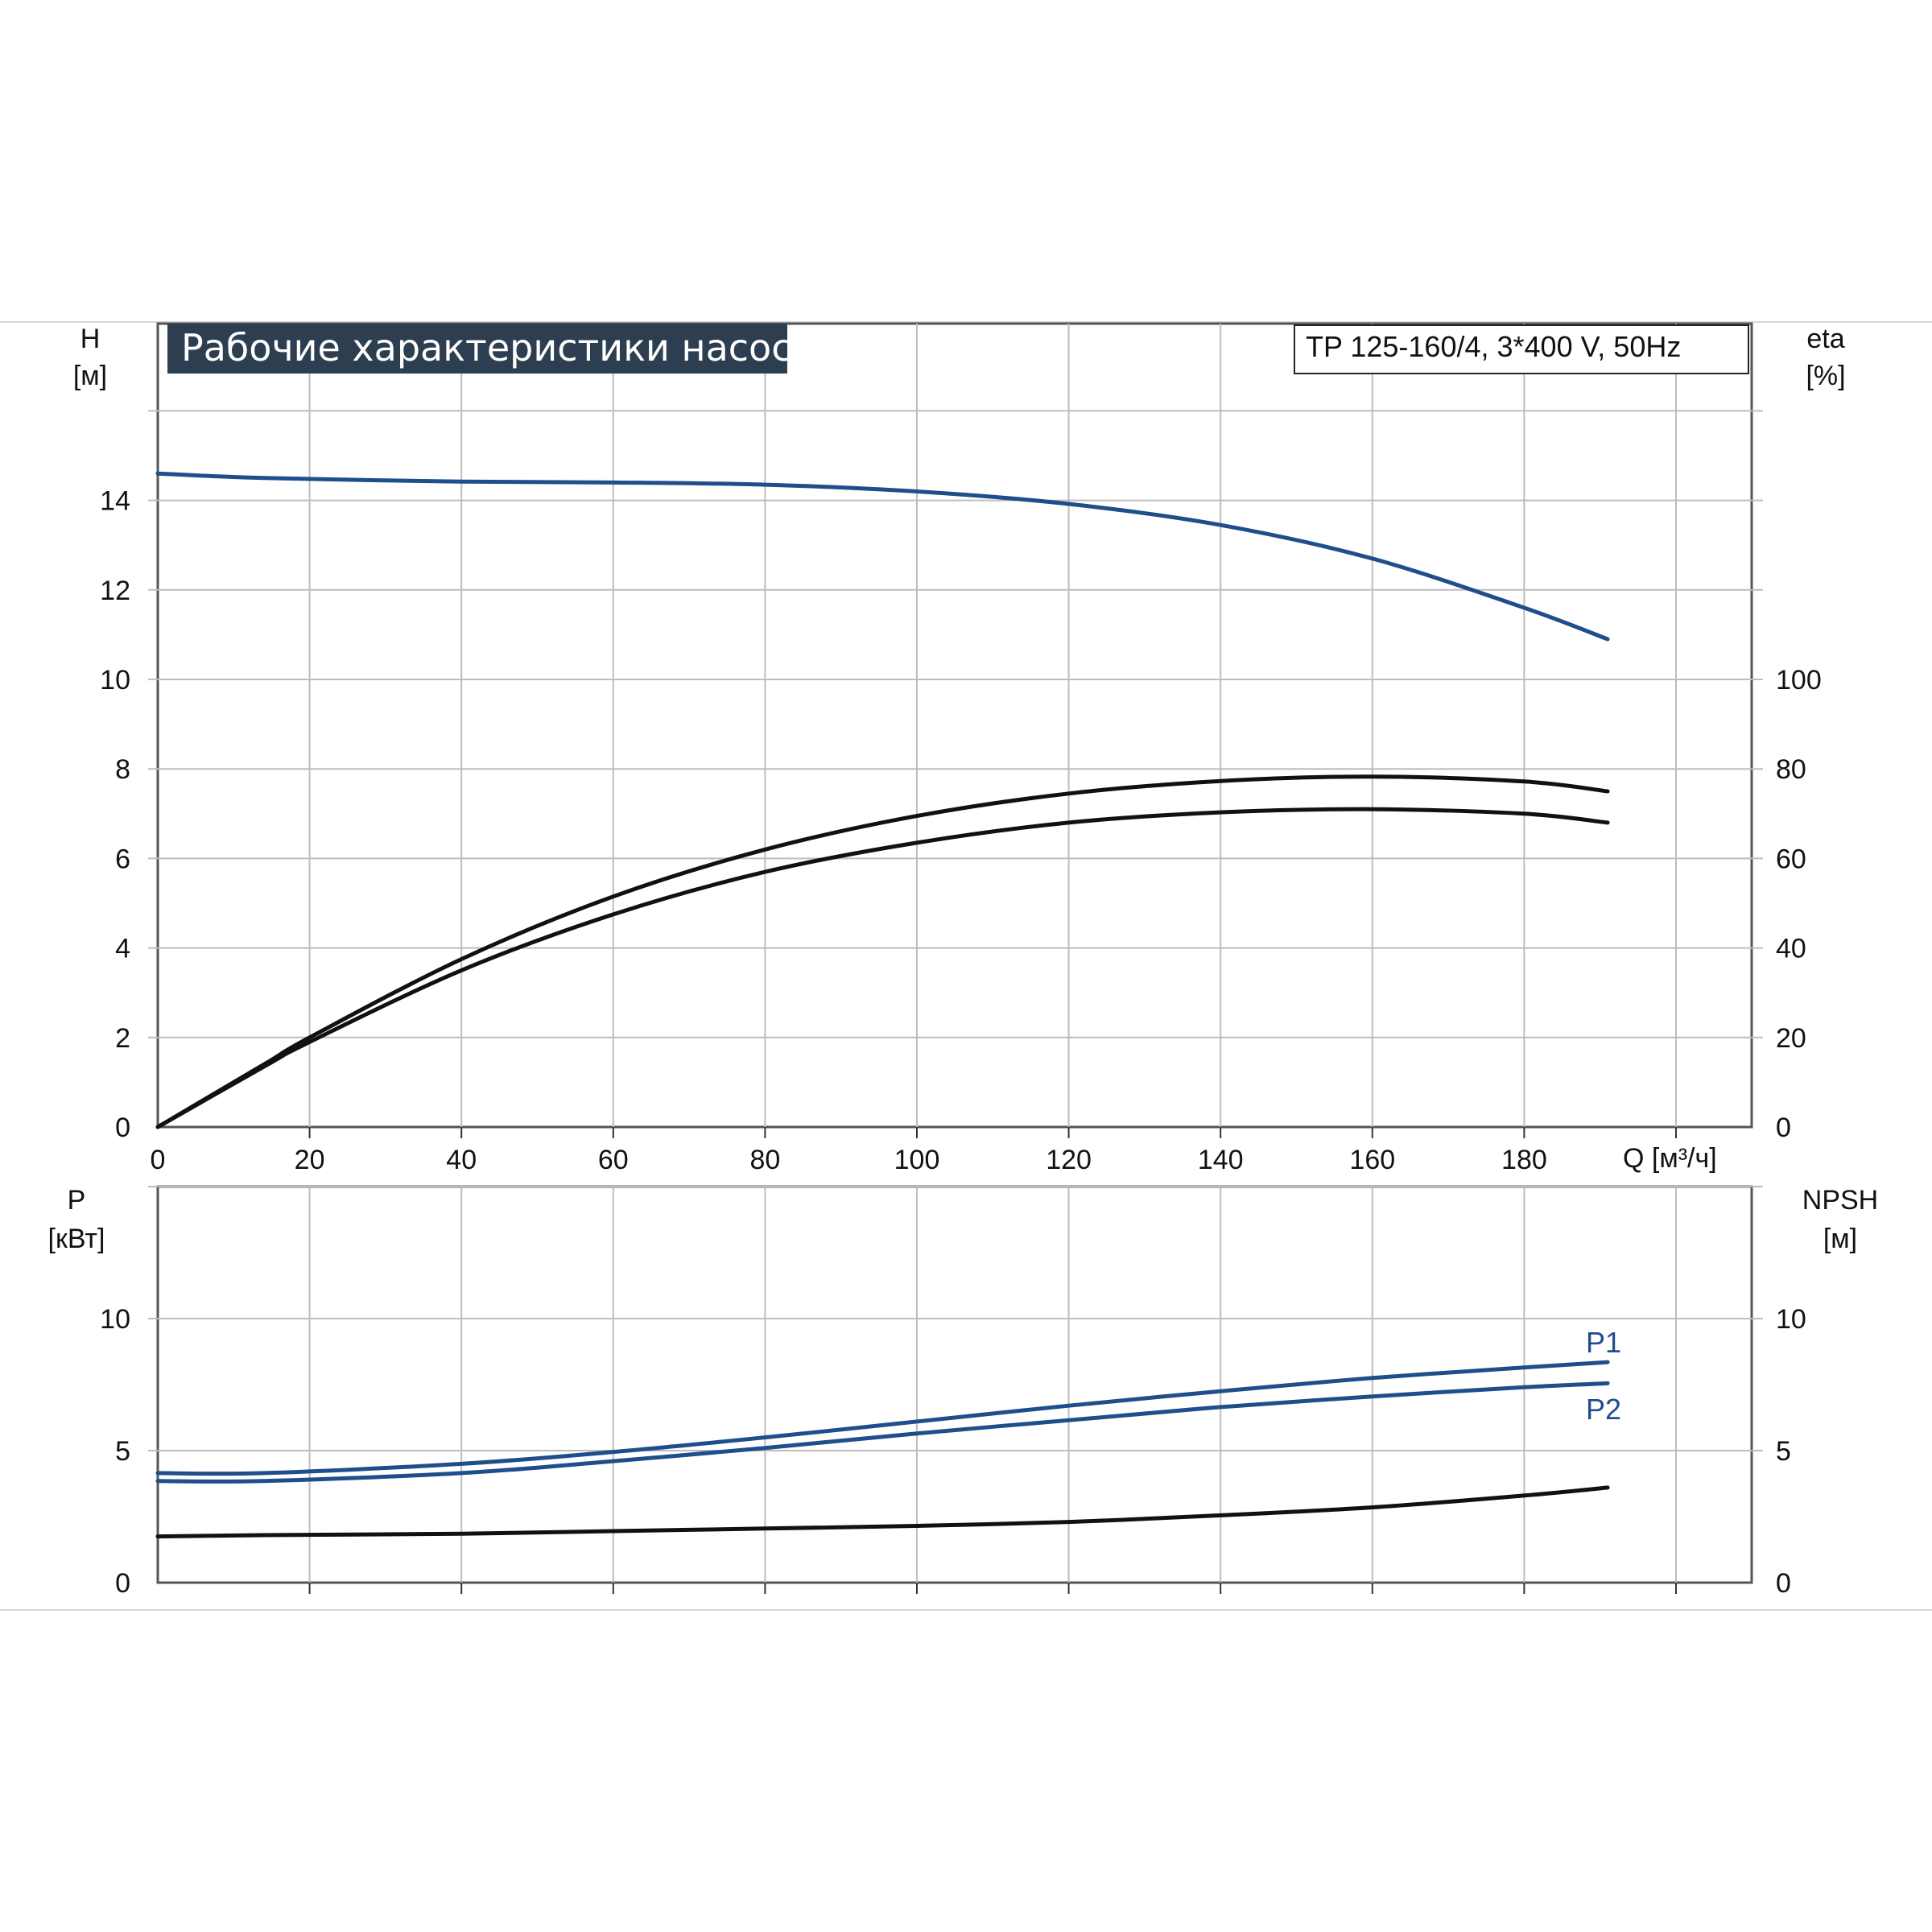 This screenshot has height=1932, width=1932. Describe the element at coordinates (883, 1432) in the screenshot. I see `series-line-p2` at that location.